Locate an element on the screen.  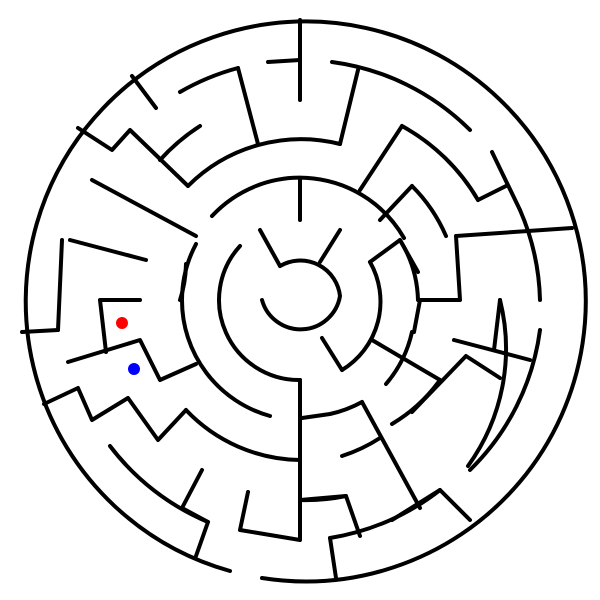
goal-marker is located at coordinates (134, 369).